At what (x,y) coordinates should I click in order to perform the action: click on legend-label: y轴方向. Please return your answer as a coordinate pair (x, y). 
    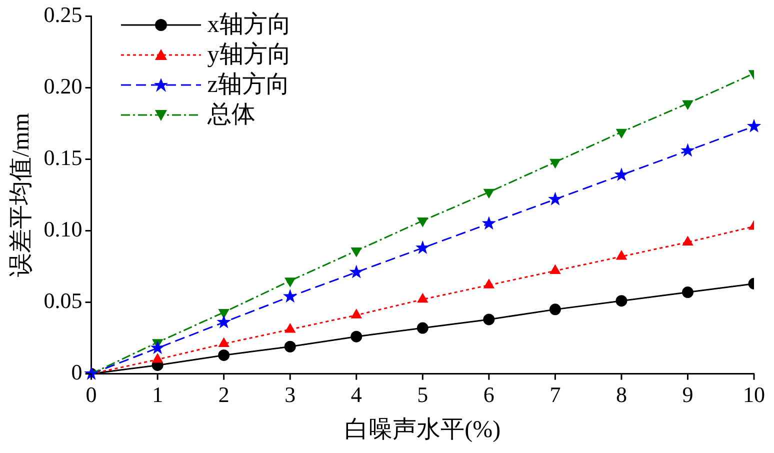
    Looking at the image, I should click on (249, 55).